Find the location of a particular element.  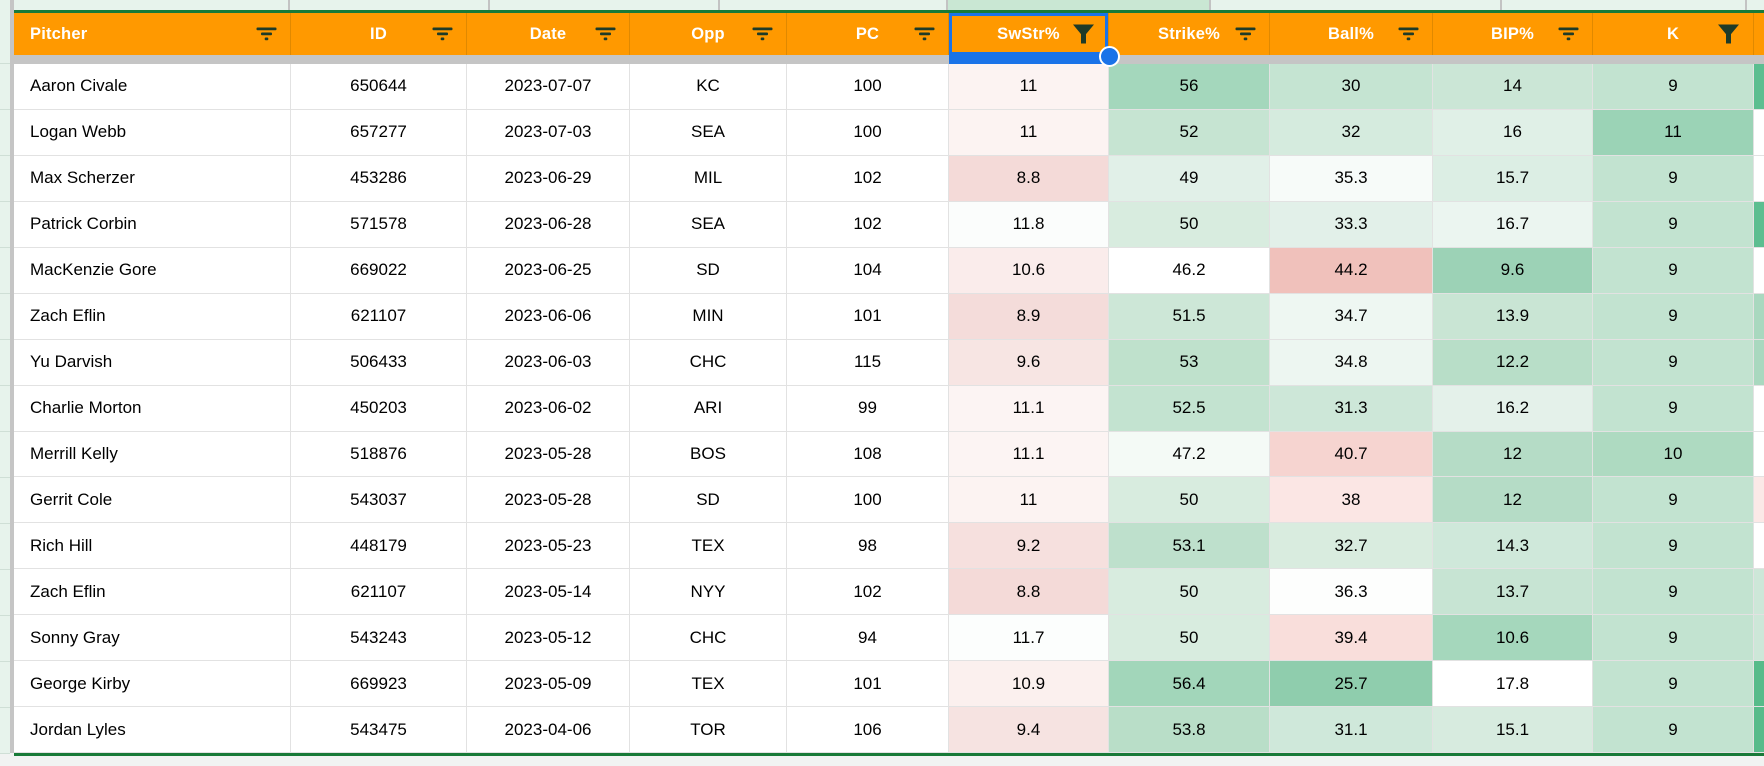

cell-opp: BOS is located at coordinates (708, 454).